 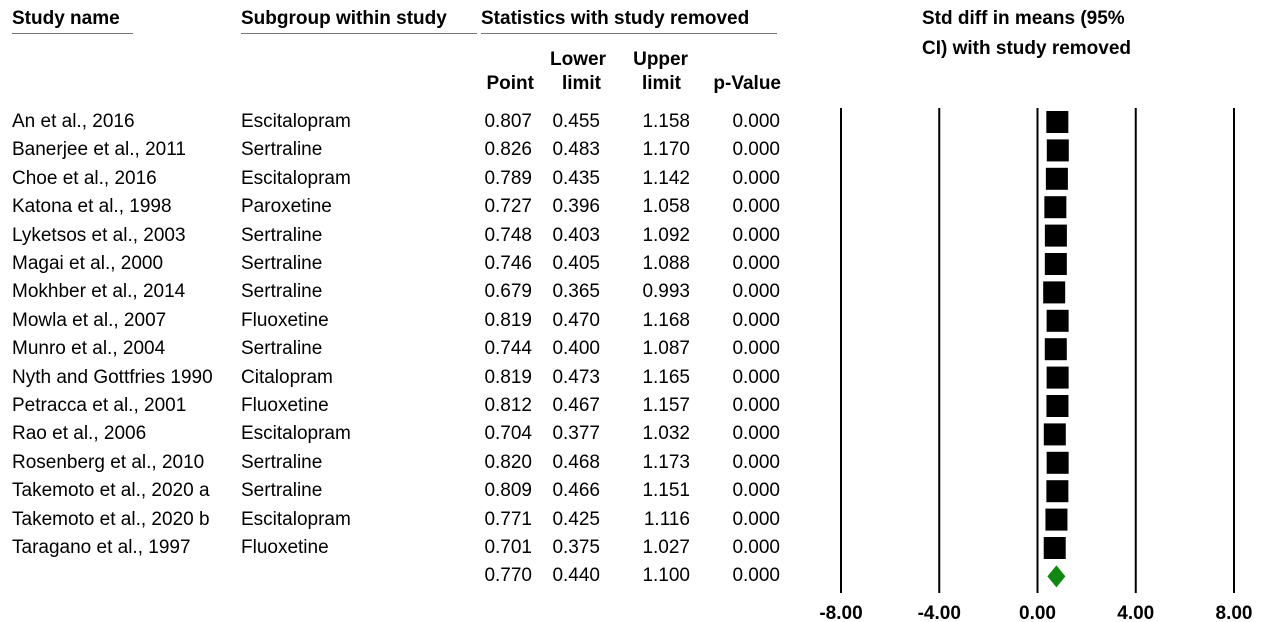 I want to click on x-tick-label: 4.00, so click(x=1135, y=612).